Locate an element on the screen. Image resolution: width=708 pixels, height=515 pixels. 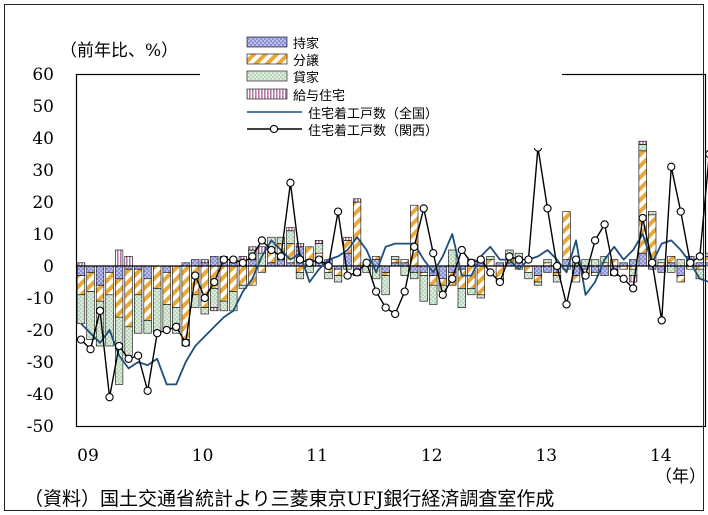
legend-label-kyuyo: 給与住宅 is located at coordinates (319, 96).